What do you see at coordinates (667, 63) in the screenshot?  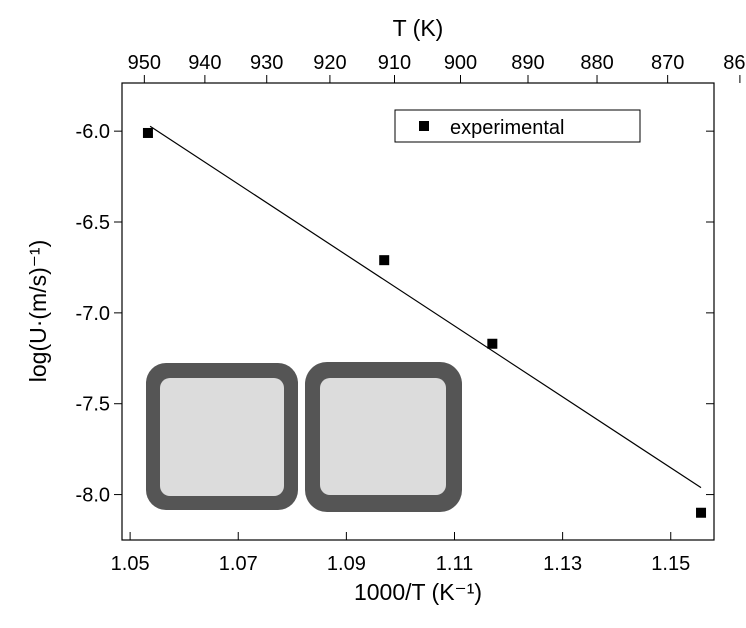 I see `x2-tick-label: 870` at bounding box center [667, 63].